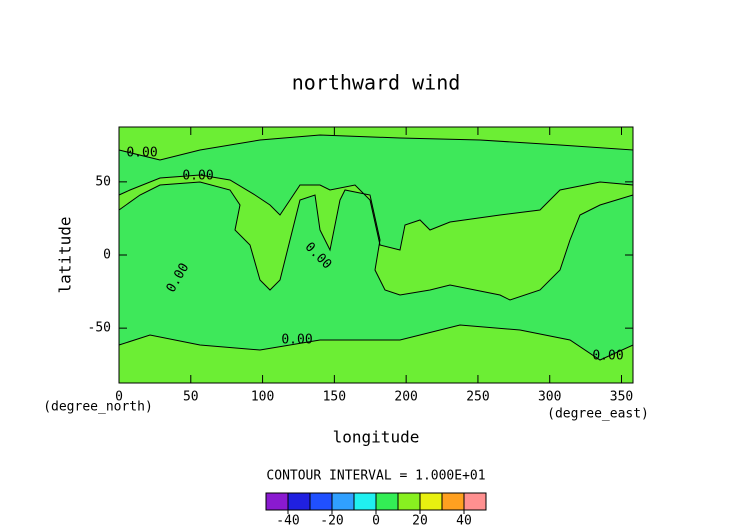  I want to click on x-tick-label: 0, so click(119, 397).